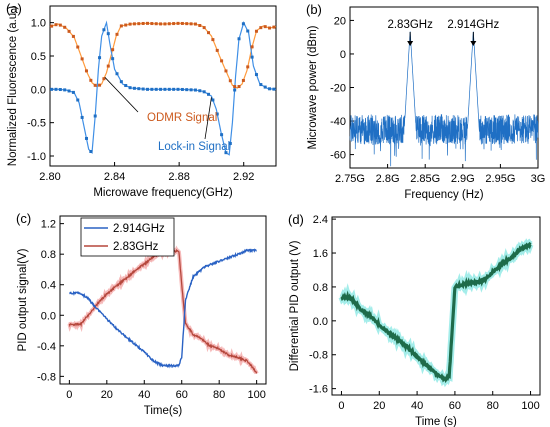  Describe the element at coordinates (318, 356) in the screenshot. I see `y-tick-label: -0.8` at that location.